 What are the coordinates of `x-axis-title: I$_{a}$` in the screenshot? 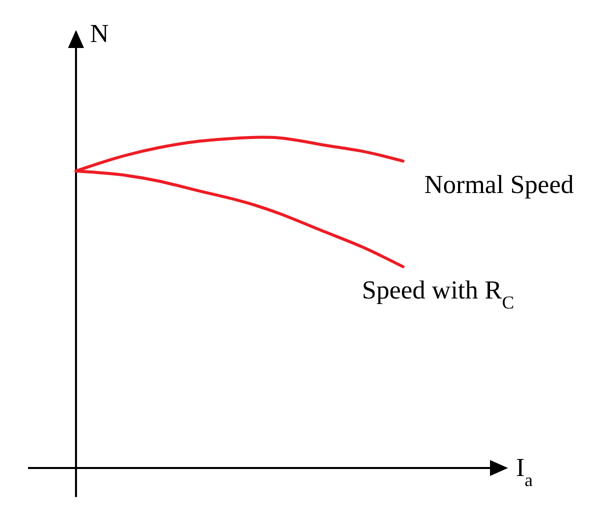 It's located at (524, 471).